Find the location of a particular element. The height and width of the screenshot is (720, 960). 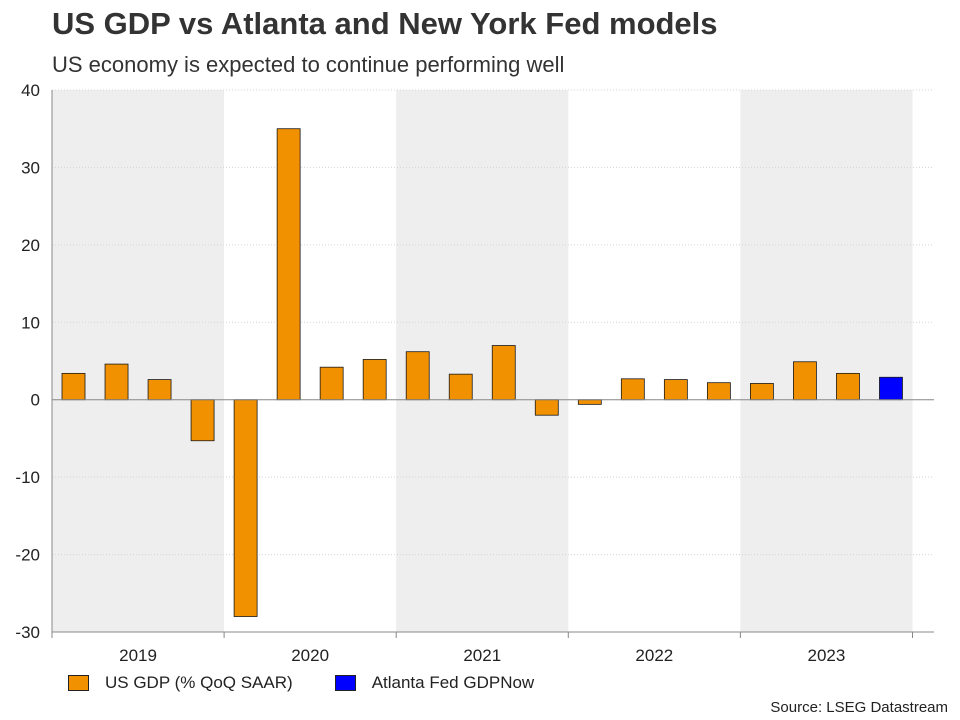

year-band-2019 is located at coordinates (138, 361).